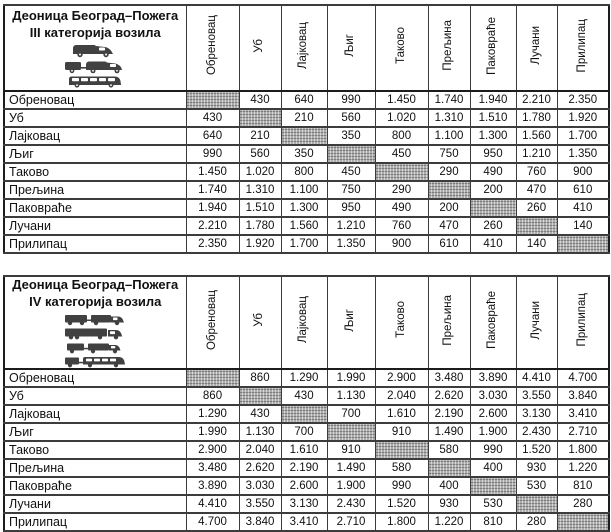 The height and width of the screenshot is (532, 611). I want to click on truck-with-small-trailer-icon, so click(94, 348).